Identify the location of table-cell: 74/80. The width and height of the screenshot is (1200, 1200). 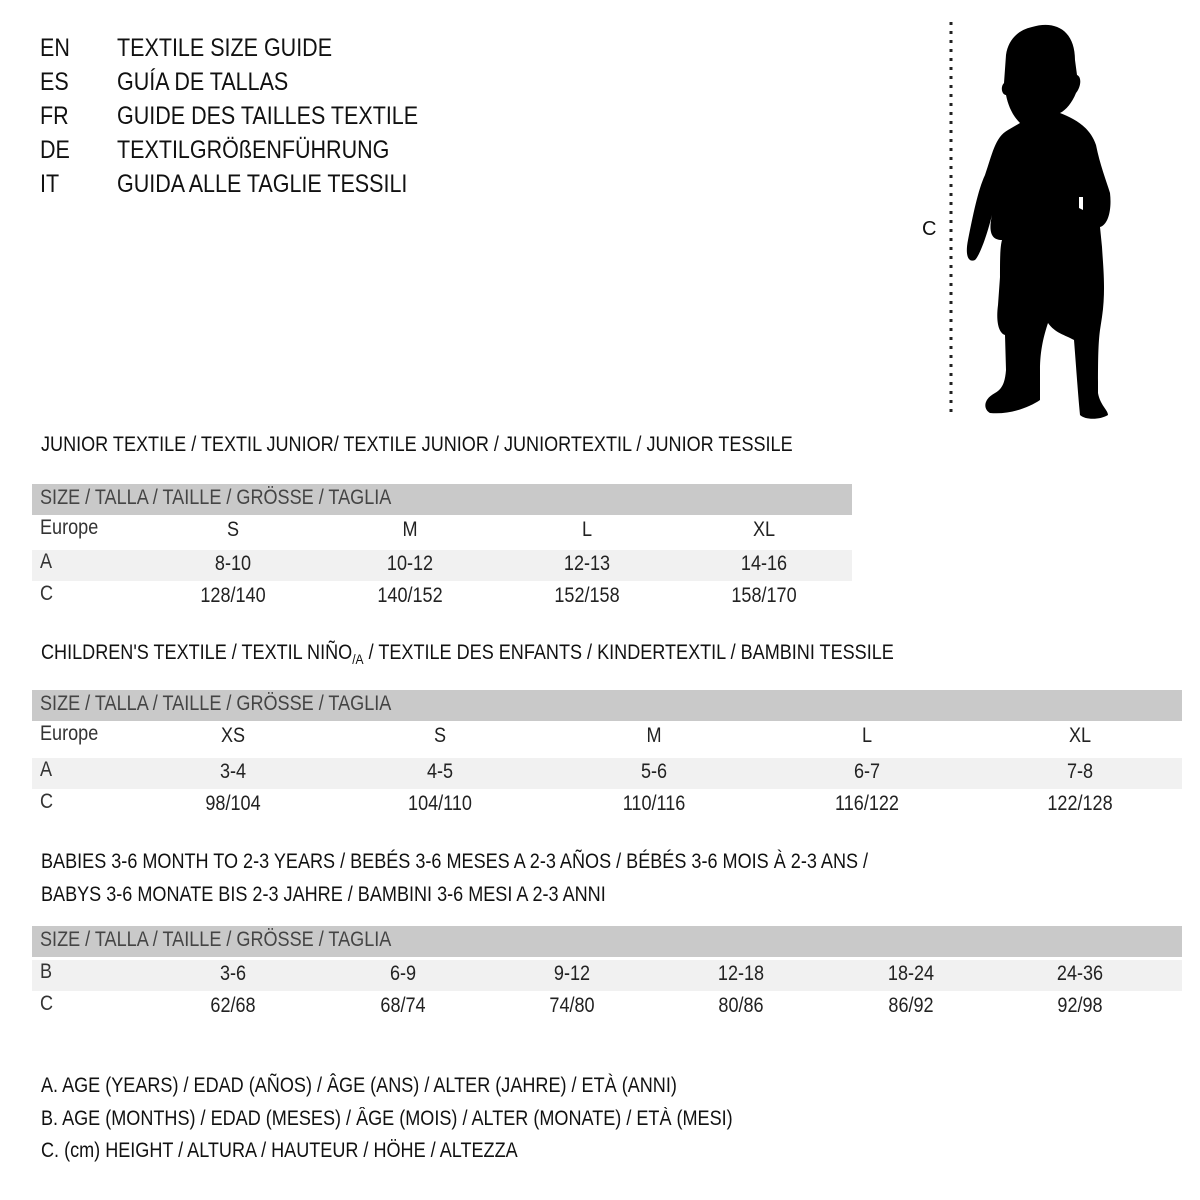
(572, 1005).